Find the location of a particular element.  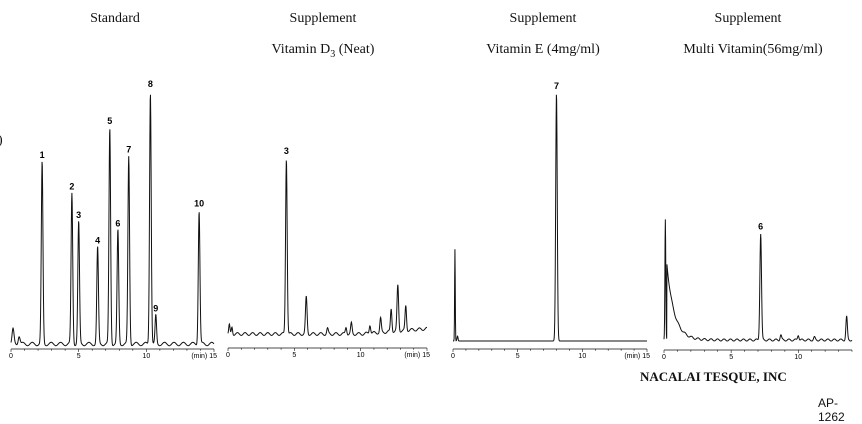

chart-4-subtitle: Multi Vitamin(56mg/ml) is located at coordinates (753, 49).